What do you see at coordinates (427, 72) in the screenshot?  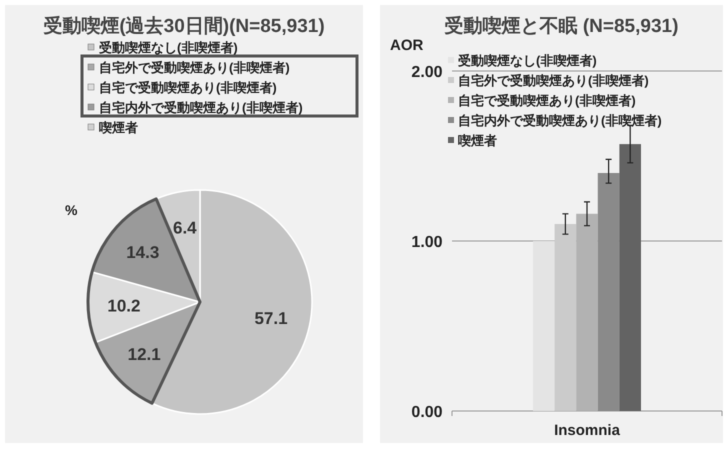 I see `y-tick-label: 2.00` at bounding box center [427, 72].